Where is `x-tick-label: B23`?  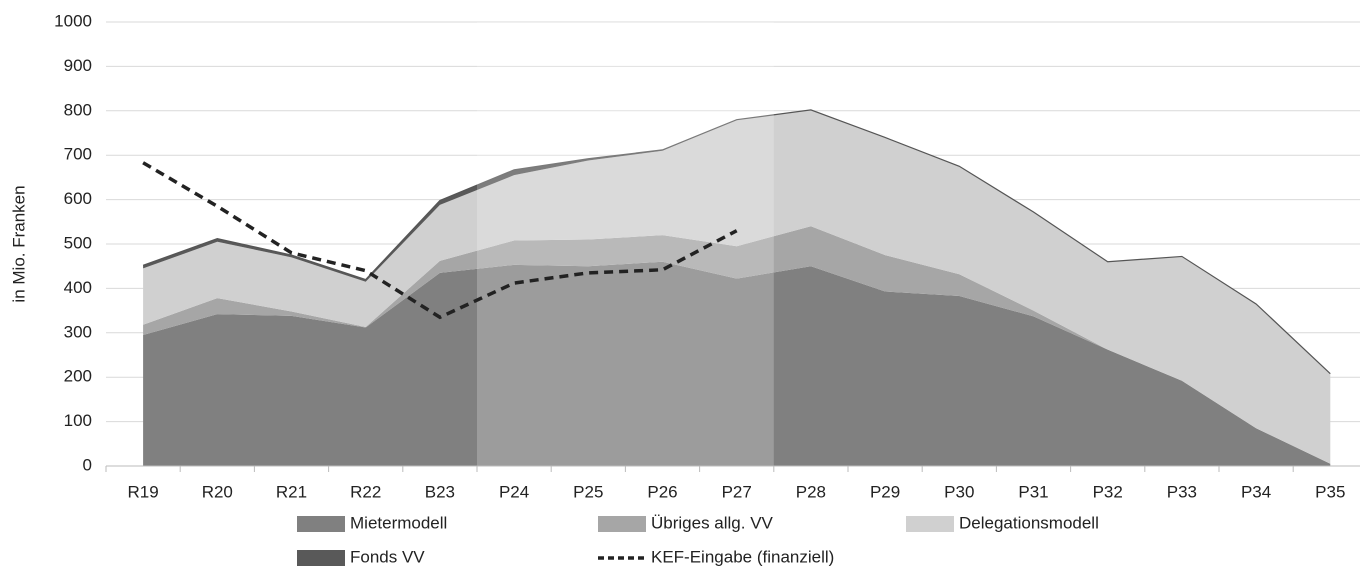
x-tick-label: B23 is located at coordinates (440, 491).